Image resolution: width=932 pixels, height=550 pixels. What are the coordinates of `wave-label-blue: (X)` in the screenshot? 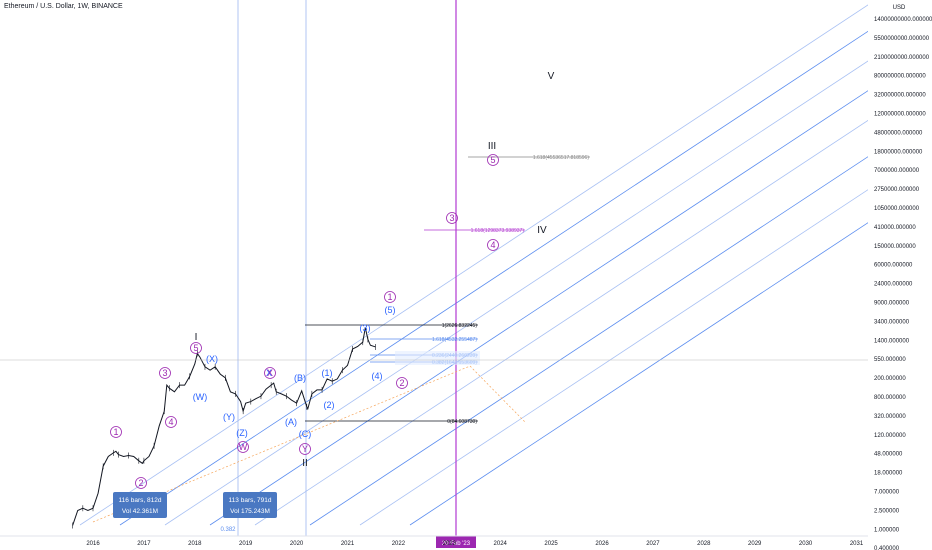 It's located at (212, 359).